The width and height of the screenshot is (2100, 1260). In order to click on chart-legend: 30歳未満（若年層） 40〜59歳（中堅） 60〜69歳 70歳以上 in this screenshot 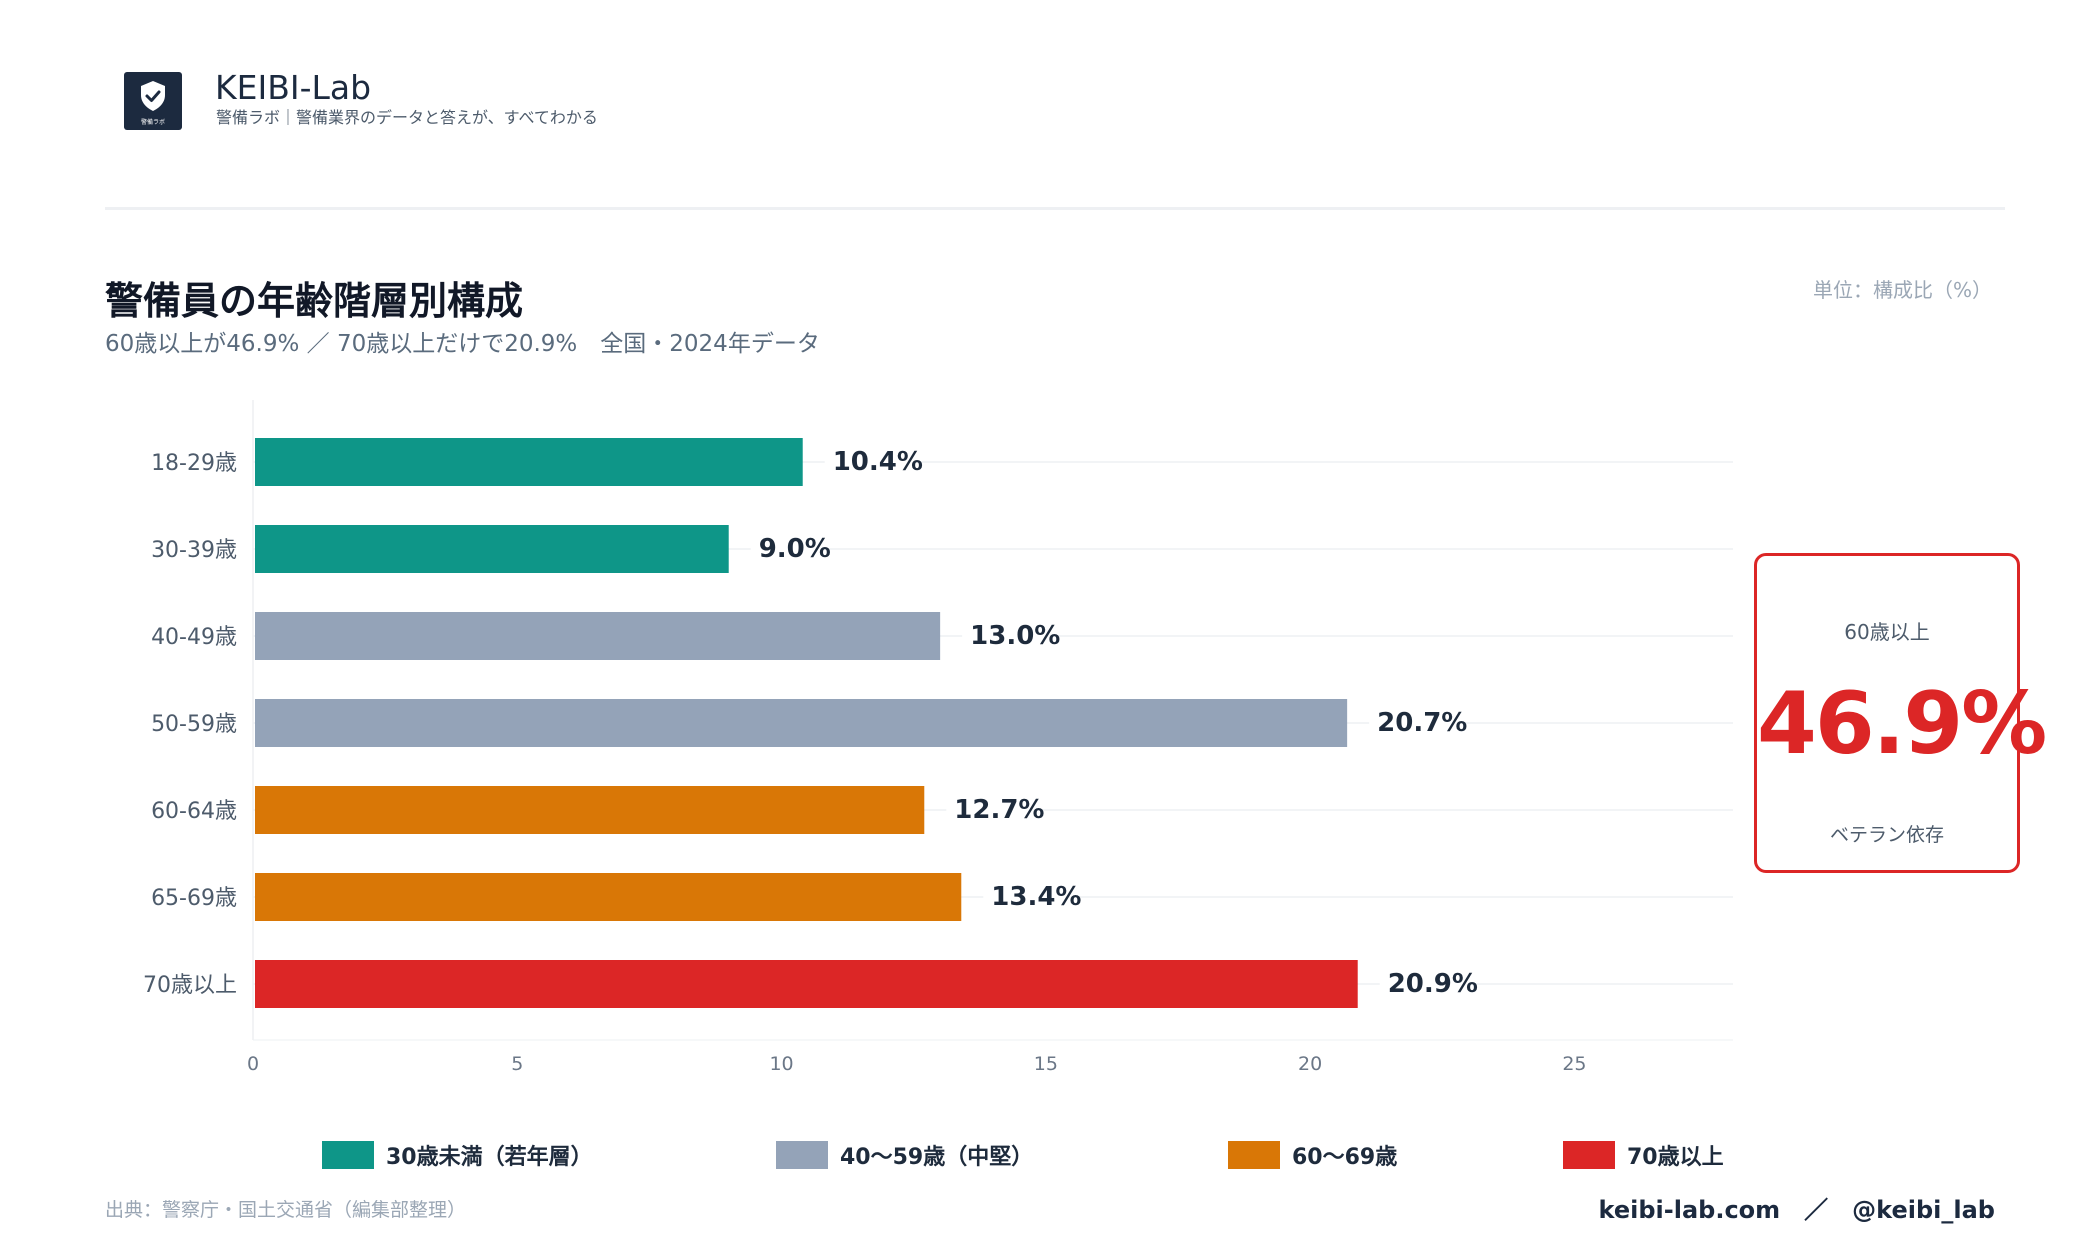, I will do `click(1050, 1155)`.